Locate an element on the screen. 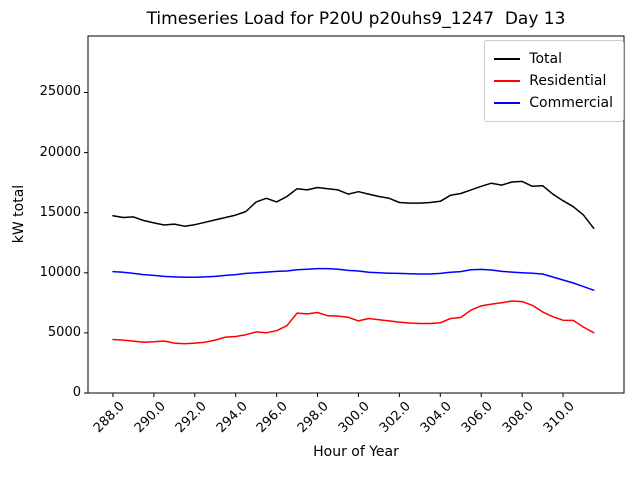 This screenshot has height=480, width=640. legend-line-sample-residential is located at coordinates (507, 81).